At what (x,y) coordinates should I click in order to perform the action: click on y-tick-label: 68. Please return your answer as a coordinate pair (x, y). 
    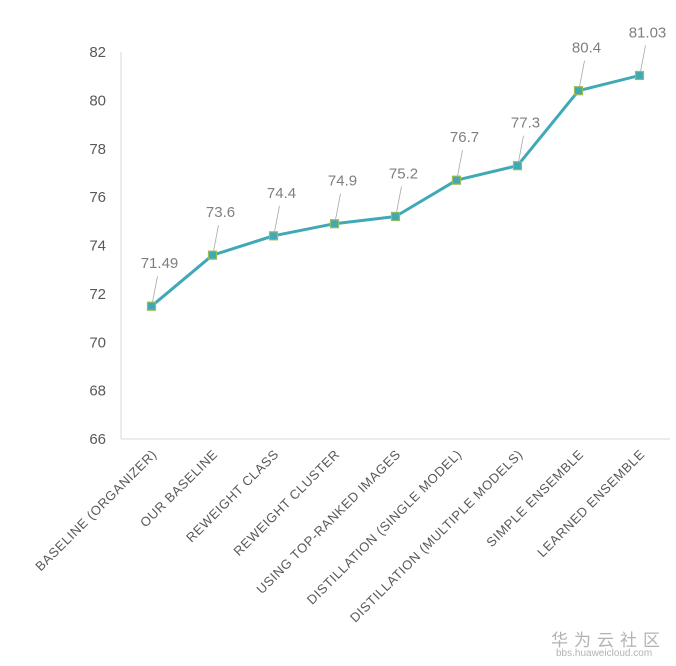
    Looking at the image, I should click on (97, 391).